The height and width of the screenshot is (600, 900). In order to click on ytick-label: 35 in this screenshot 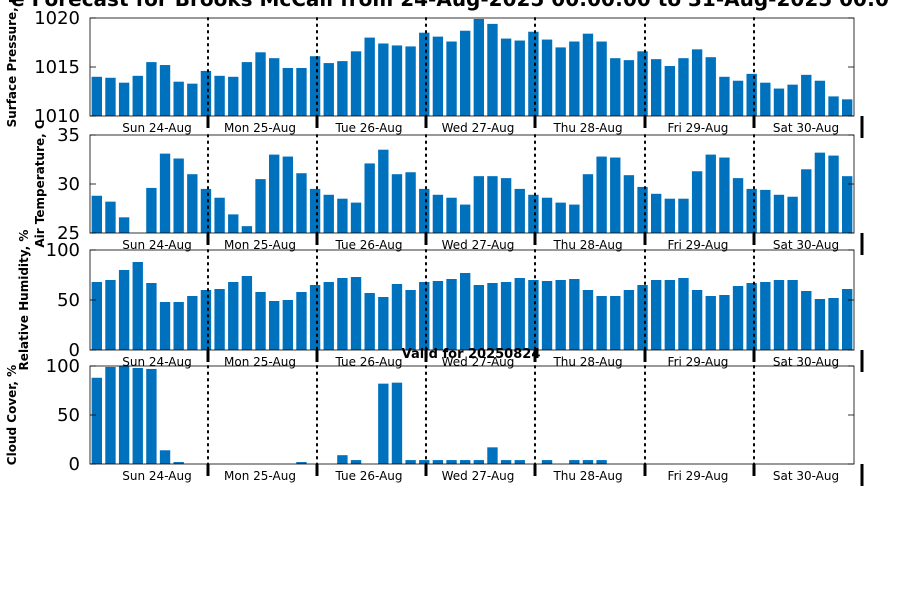, I will do `click(68, 135)`.